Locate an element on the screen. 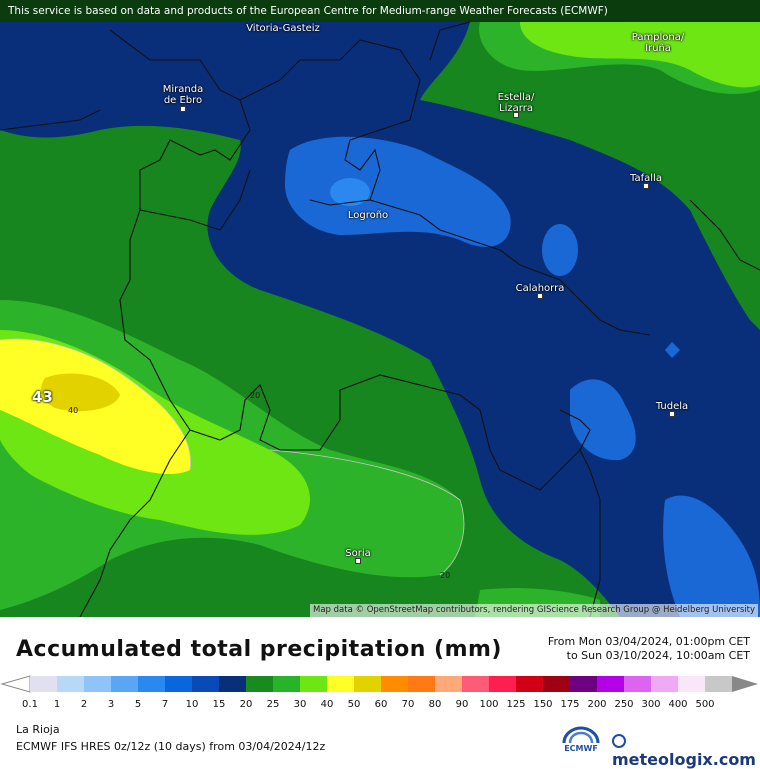  legend-title: Accumulated total precipitation (mm) is located at coordinates (259, 649).